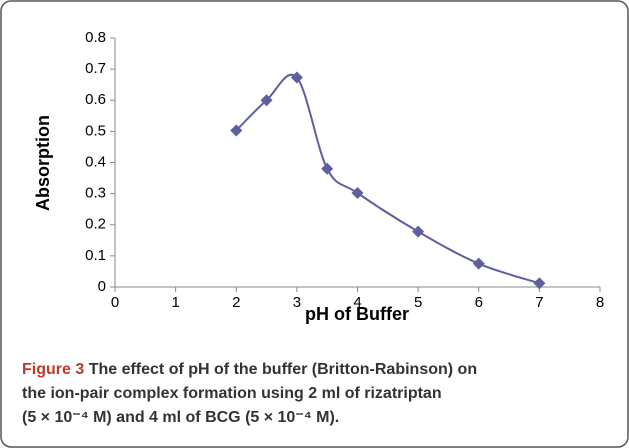 The height and width of the screenshot is (448, 629). Describe the element at coordinates (43, 163) in the screenshot. I see `y-axis-label: Absorption` at that location.